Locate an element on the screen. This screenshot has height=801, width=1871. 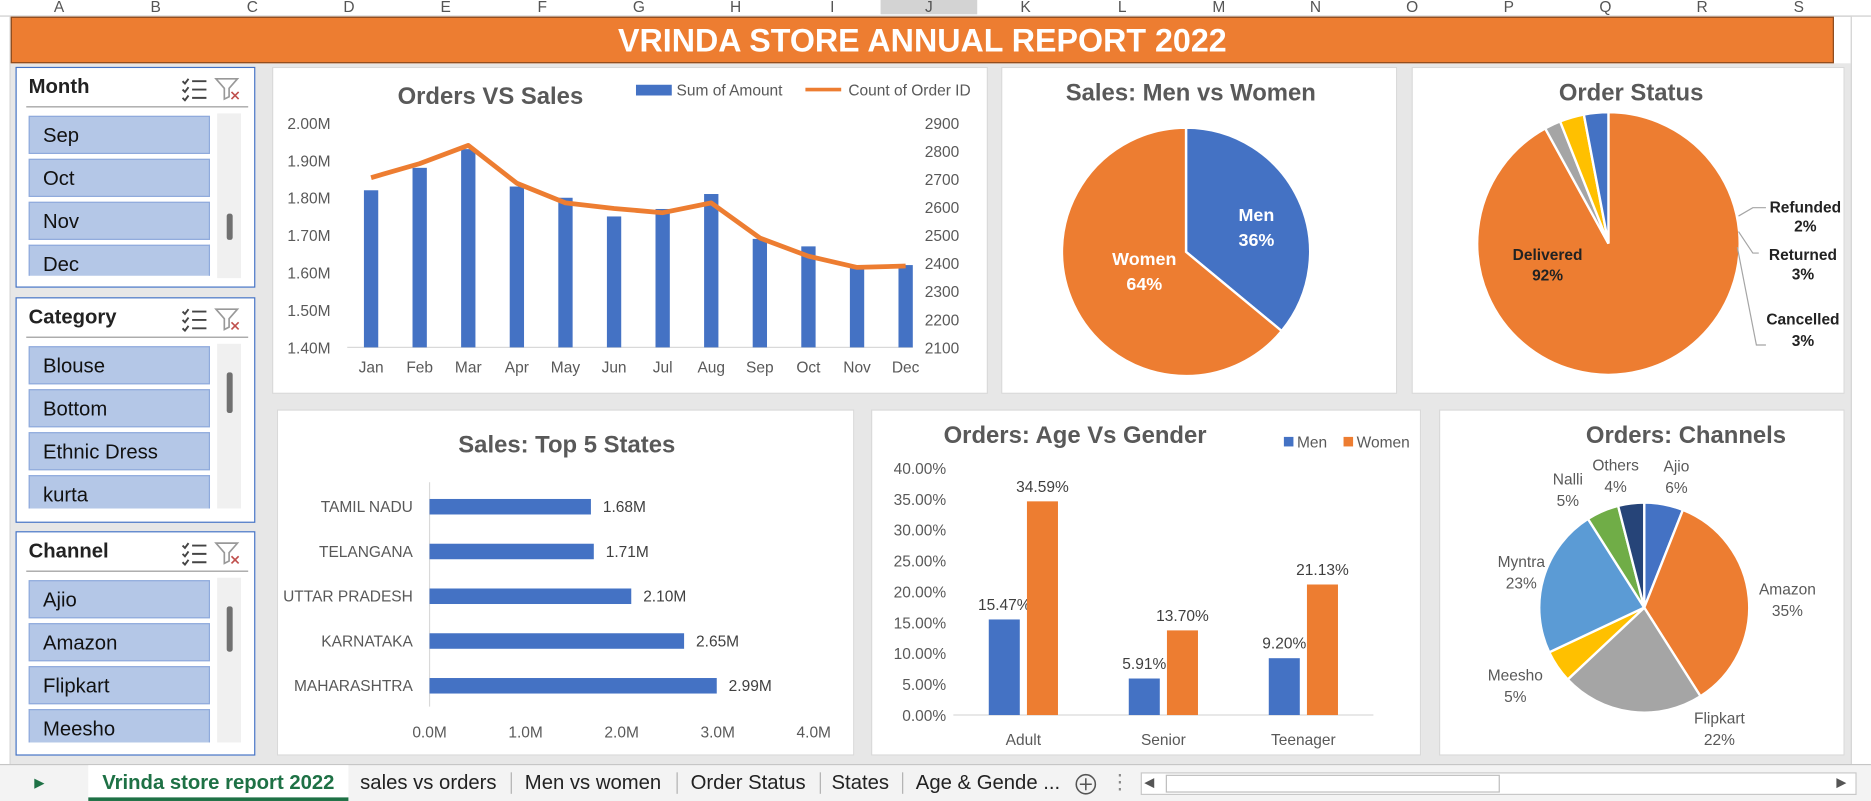
tab-sales-vs-orders: sales vs orders is located at coordinates (428, 782).